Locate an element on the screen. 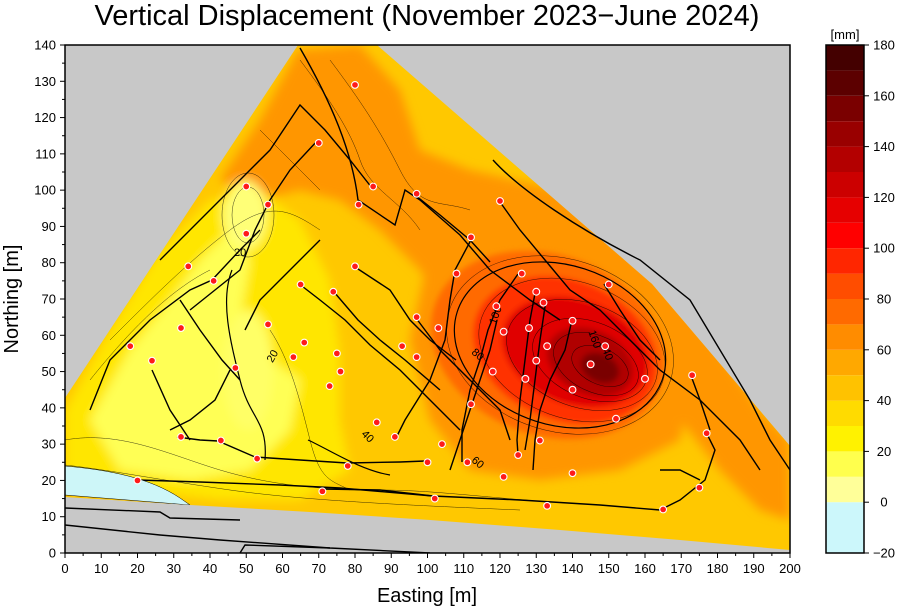 This screenshot has height=609, width=900. y-tick-label: 100 is located at coordinates (45, 190).